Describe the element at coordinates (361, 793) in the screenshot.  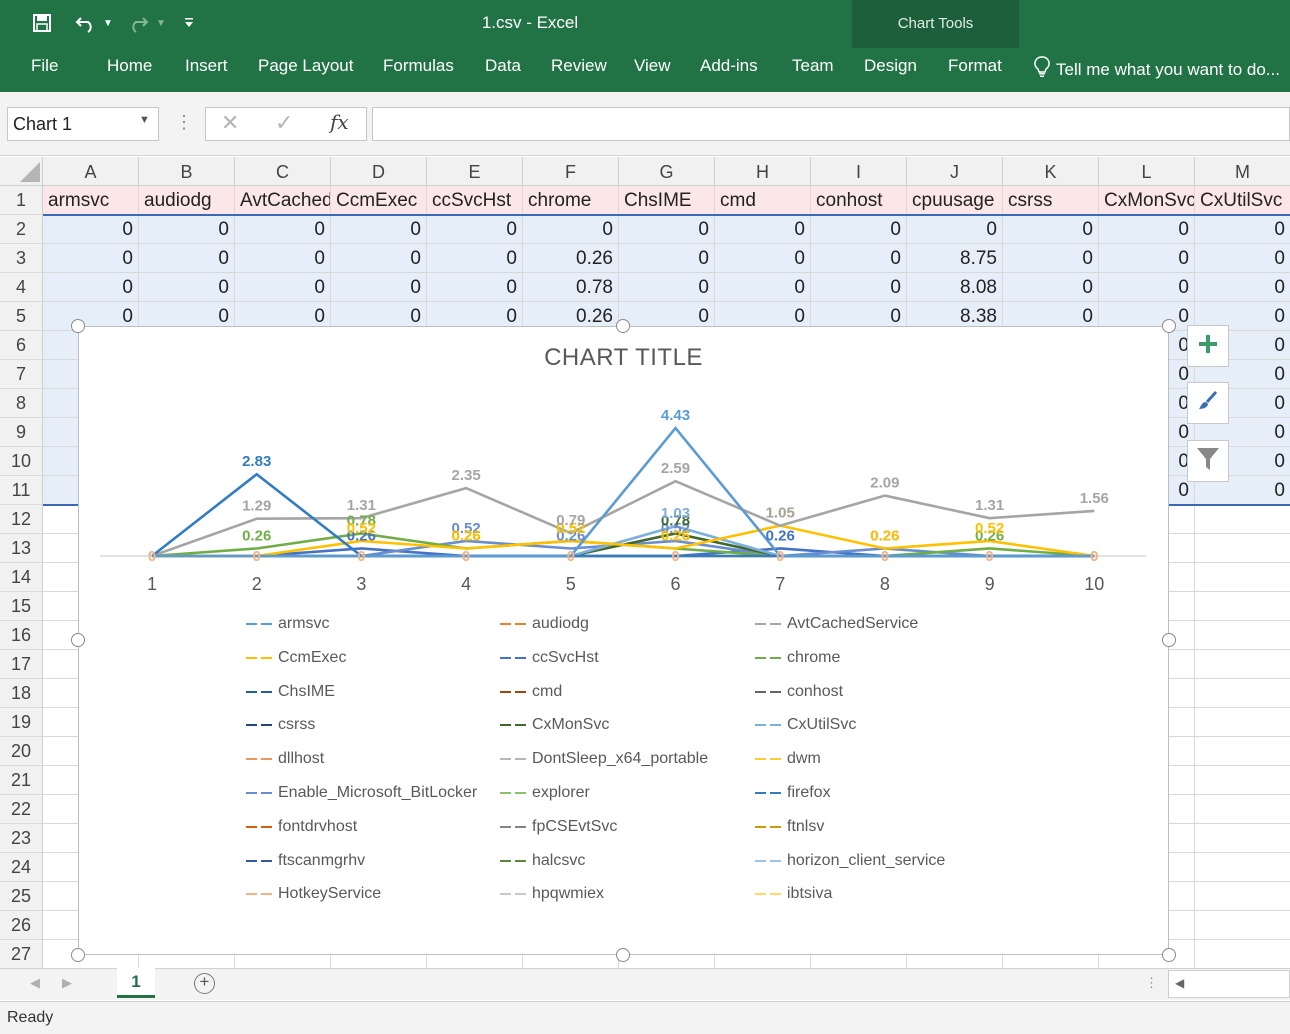
I see `legend-item: Enable_Microsoft_BitLocker` at that location.